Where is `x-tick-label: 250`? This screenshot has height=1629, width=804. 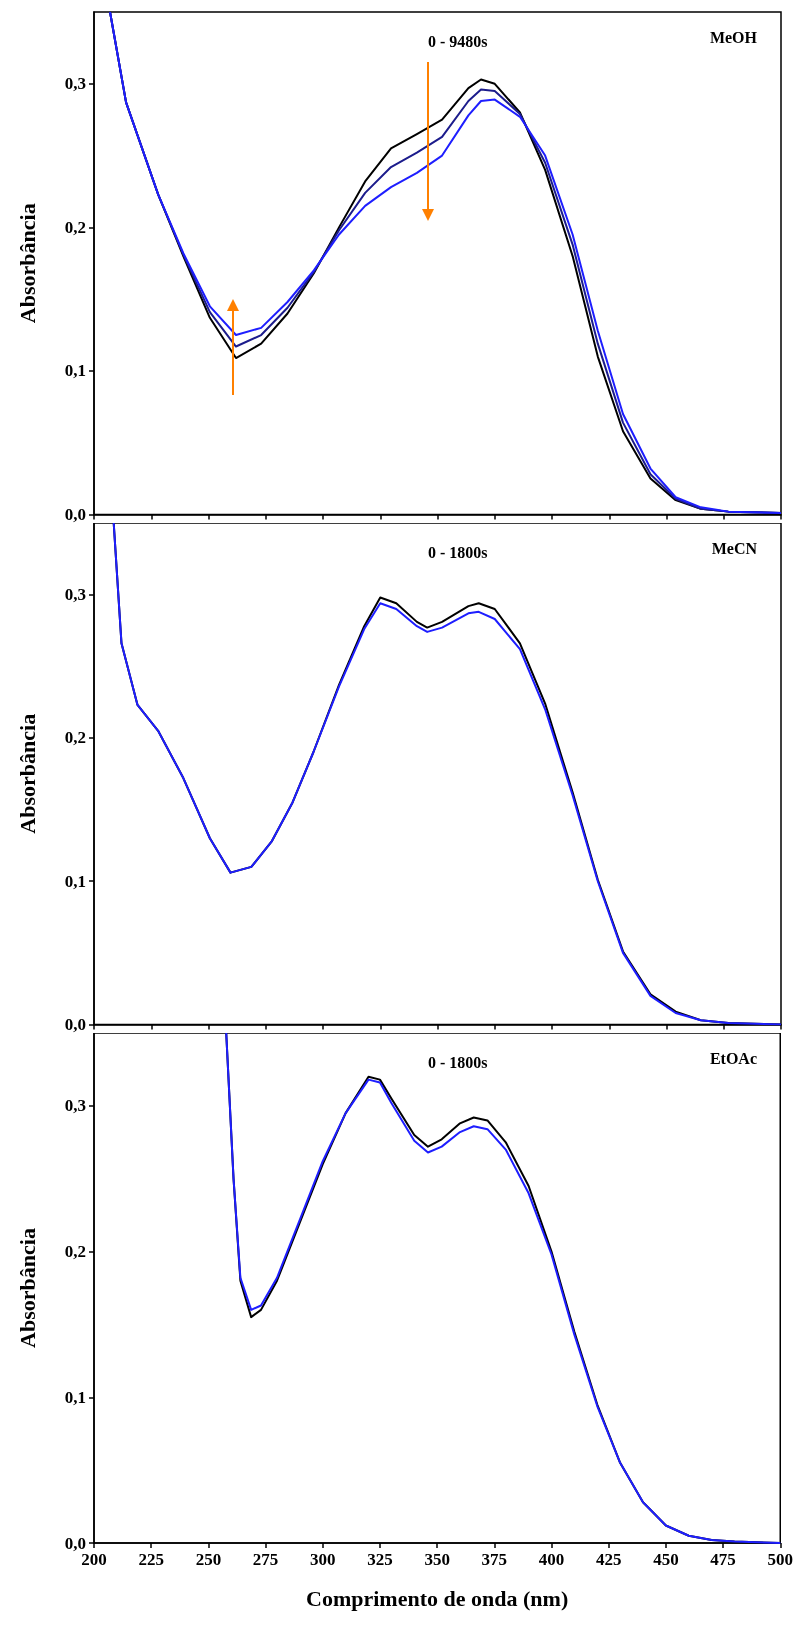 x-tick-label: 250 is located at coordinates (208, 1559).